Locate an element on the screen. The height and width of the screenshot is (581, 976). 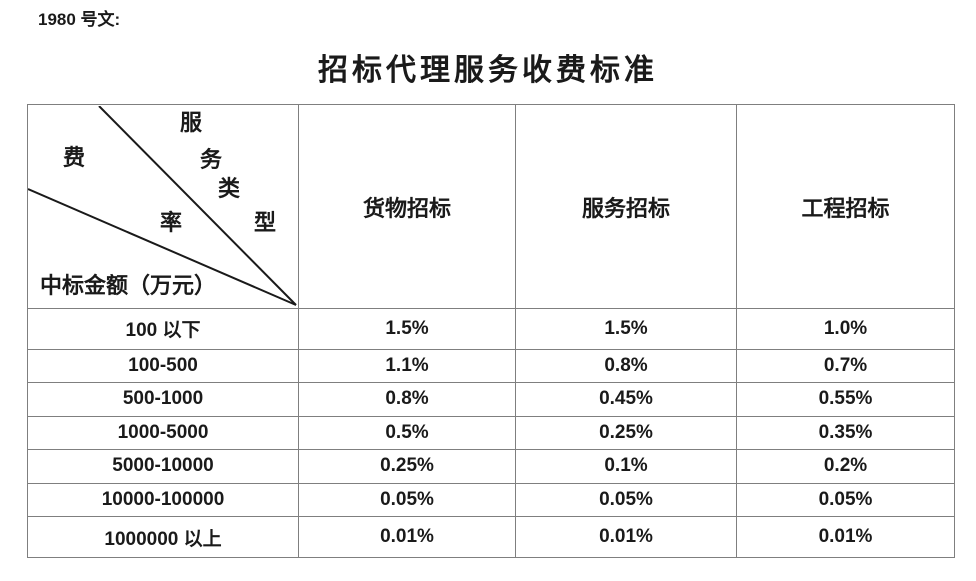
corner-header-inner: 服 务 类 型 费 率 中标金额（万元） is located at coordinates (163, 206).